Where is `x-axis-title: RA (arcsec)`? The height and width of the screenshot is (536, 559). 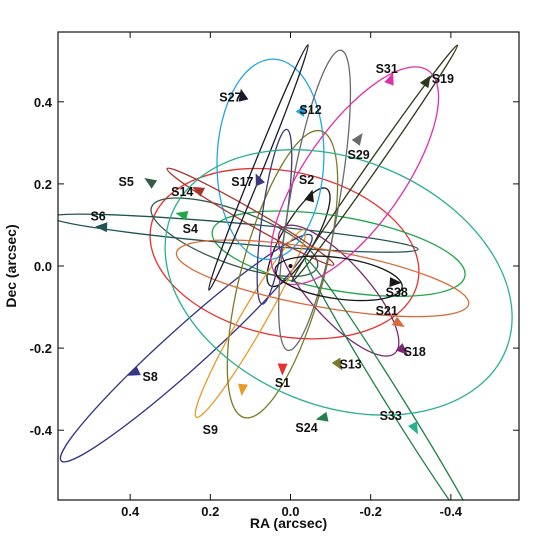 x-axis-title: RA (arcsec) is located at coordinates (288, 523).